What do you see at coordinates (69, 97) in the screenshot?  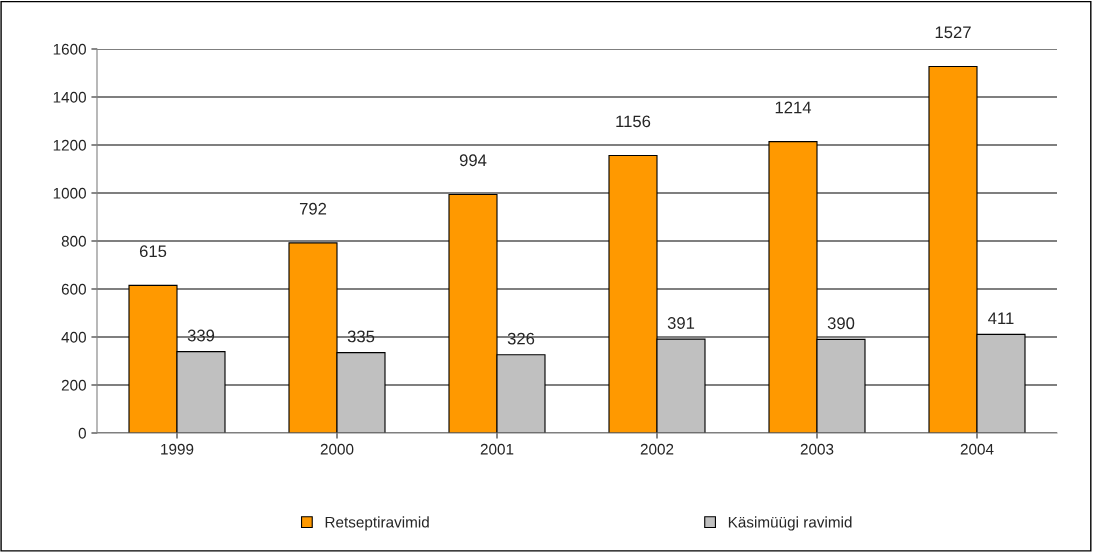 I see `y-tick-label: 1400` at bounding box center [69, 97].